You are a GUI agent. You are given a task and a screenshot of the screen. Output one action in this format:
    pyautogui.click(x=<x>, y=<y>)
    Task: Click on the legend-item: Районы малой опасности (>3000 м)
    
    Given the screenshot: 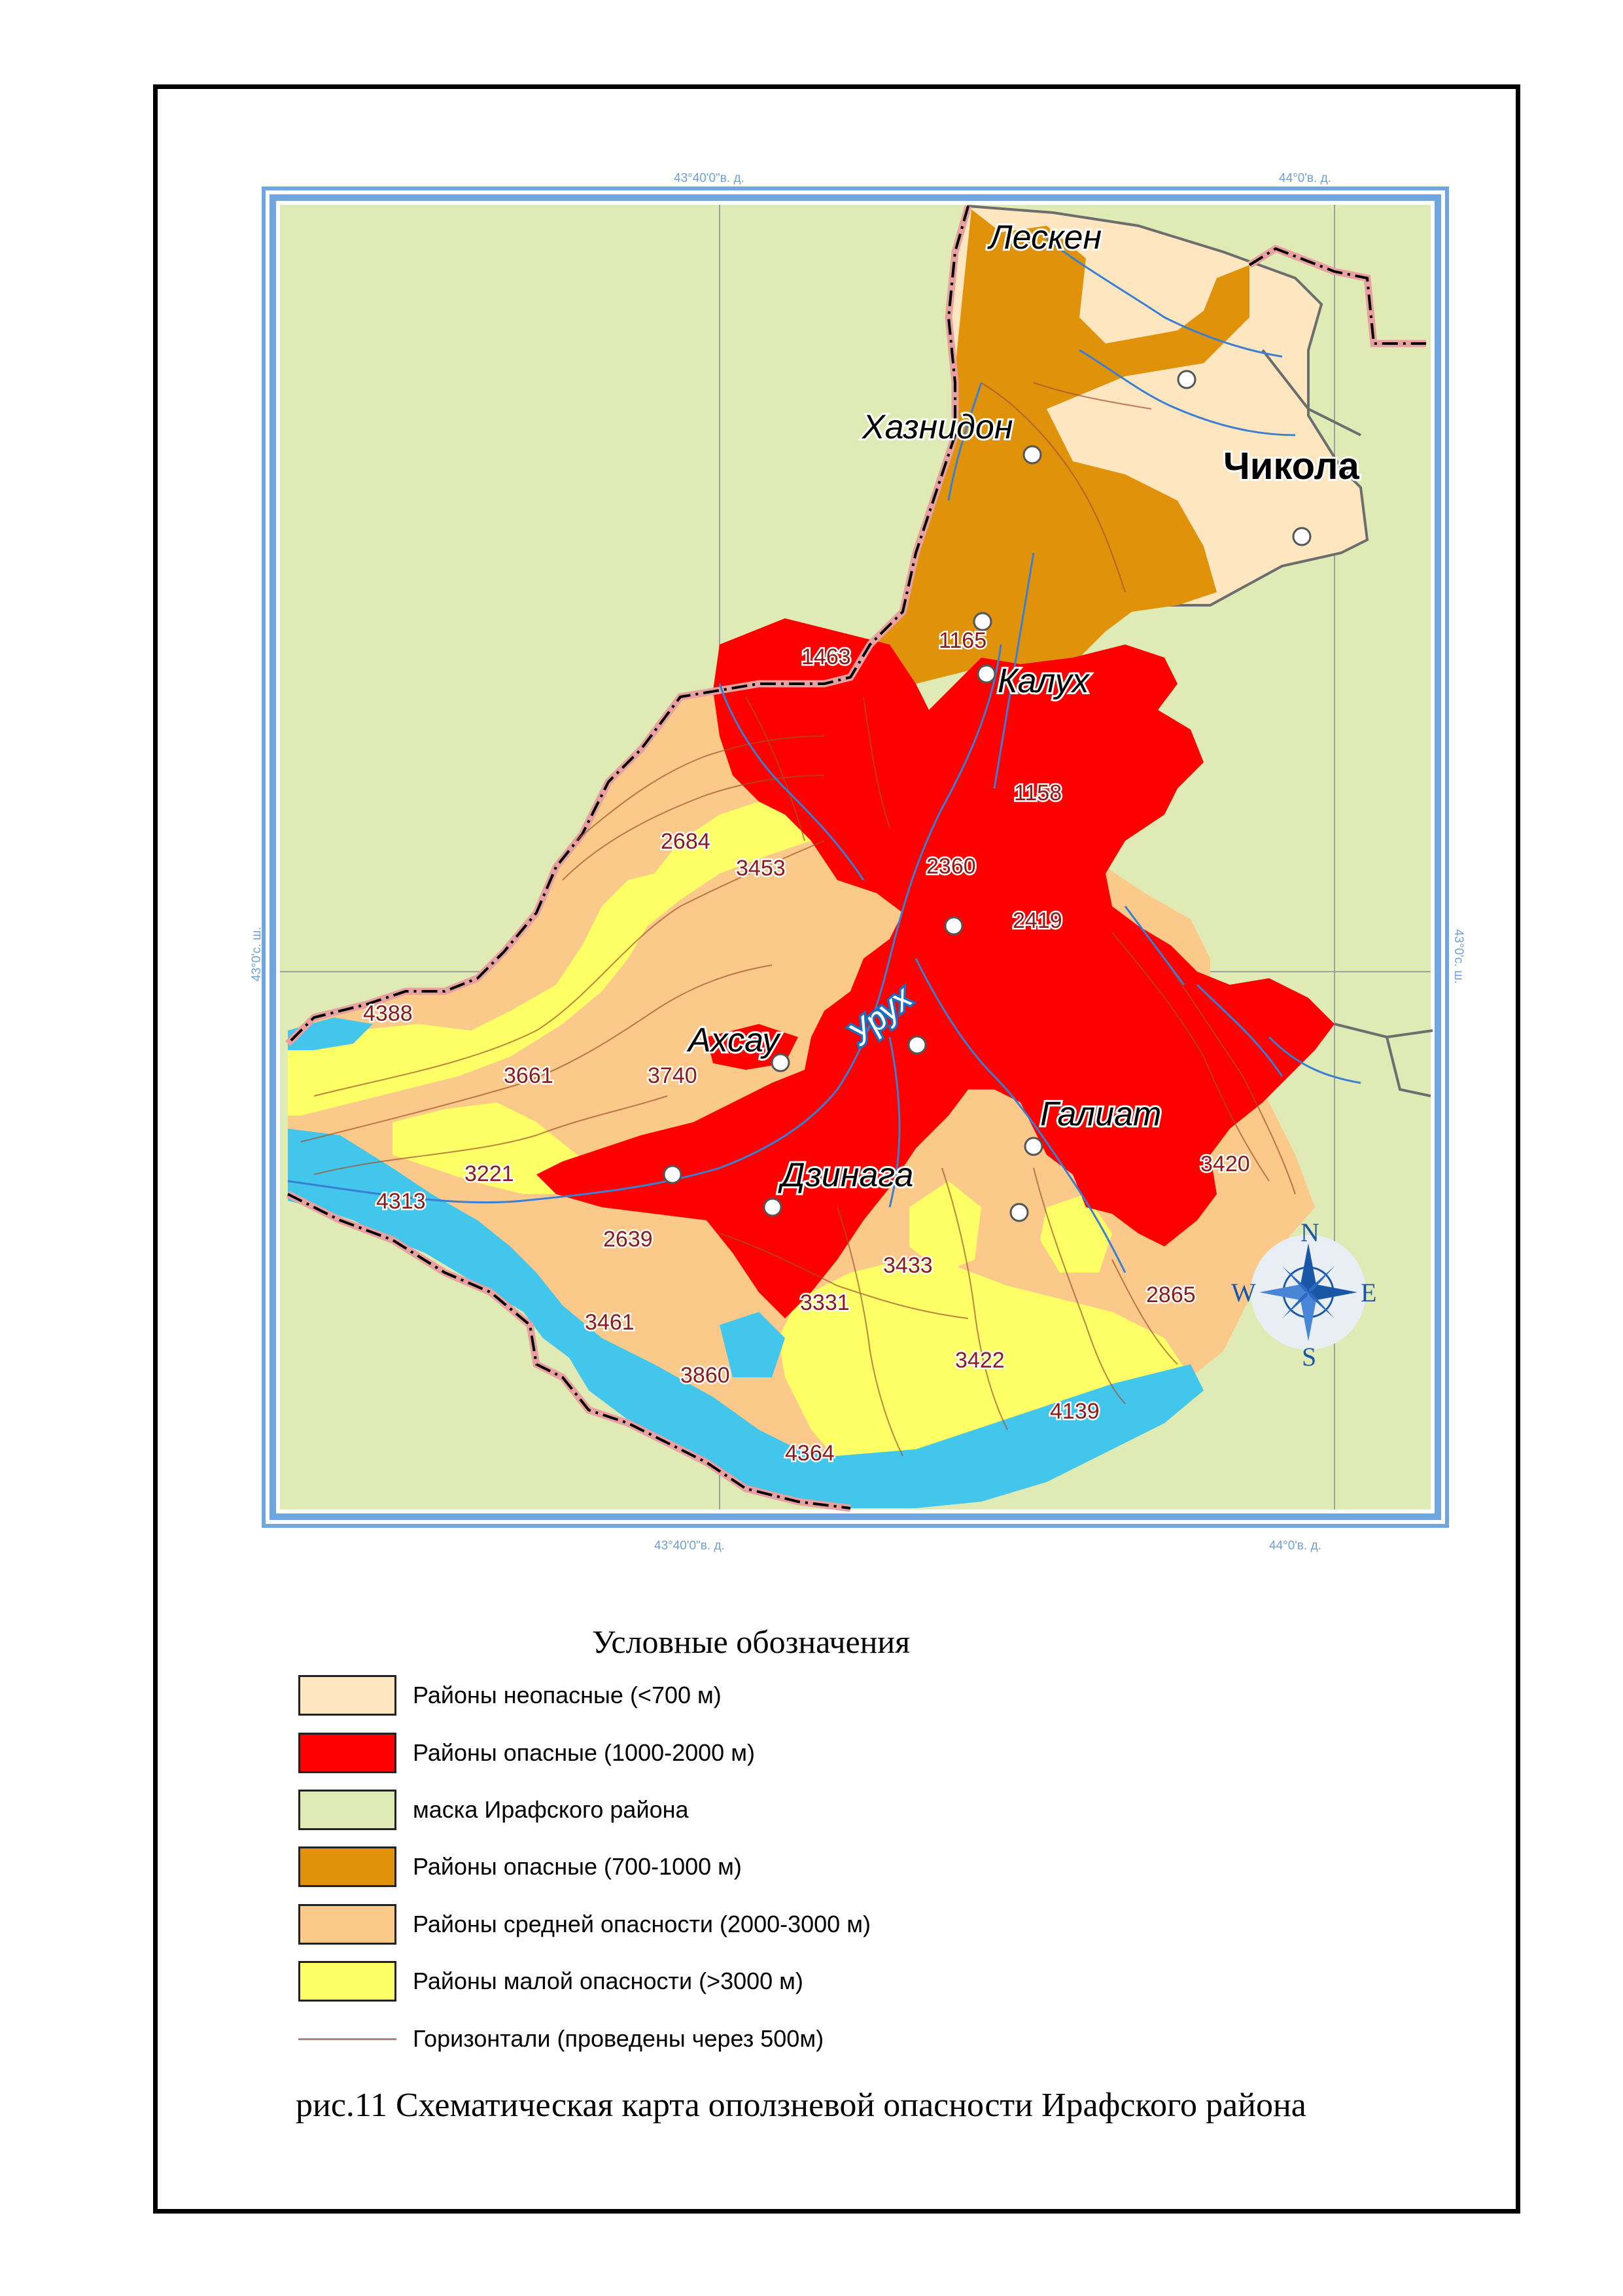 What is the action you would take?
    pyautogui.click(x=723, y=1982)
    